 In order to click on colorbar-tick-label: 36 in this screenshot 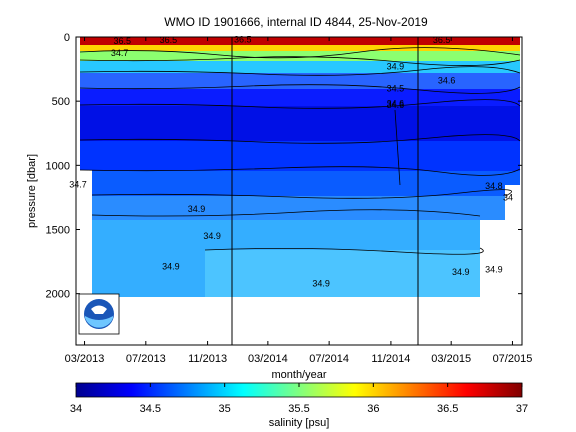, I will do `click(373, 409)`.